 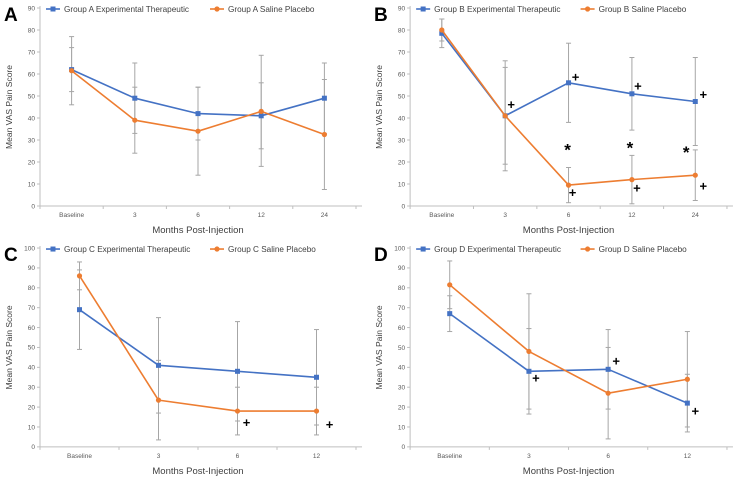 I want to click on panel-letter: D, so click(x=381, y=255).